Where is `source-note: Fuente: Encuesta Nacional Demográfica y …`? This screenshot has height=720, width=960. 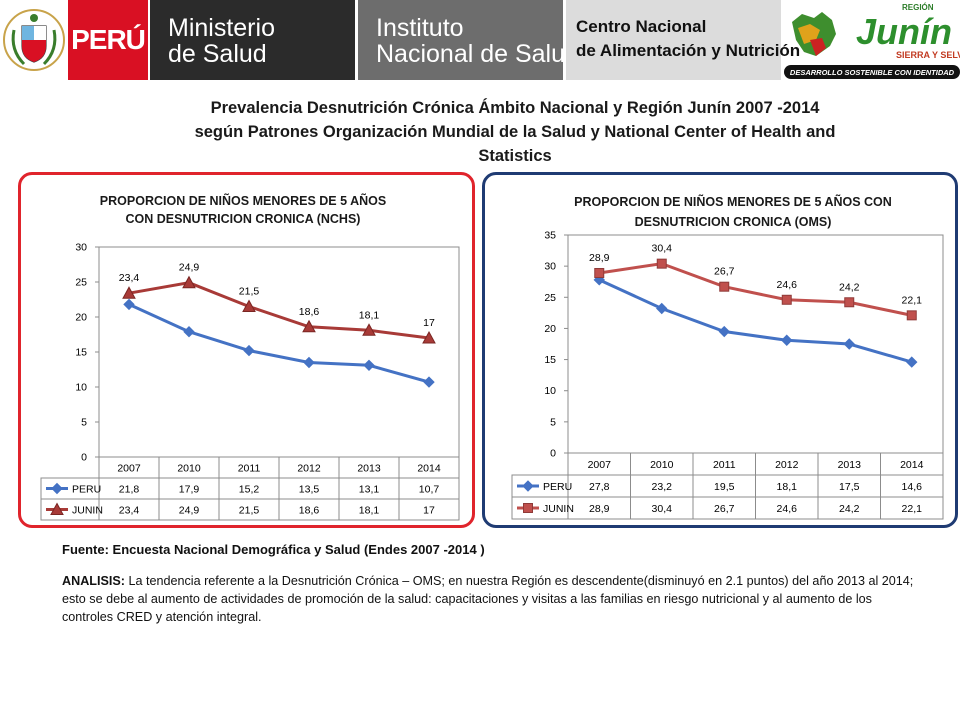 source-note: Fuente: Encuesta Nacional Demográfica y … is located at coordinates (273, 549).